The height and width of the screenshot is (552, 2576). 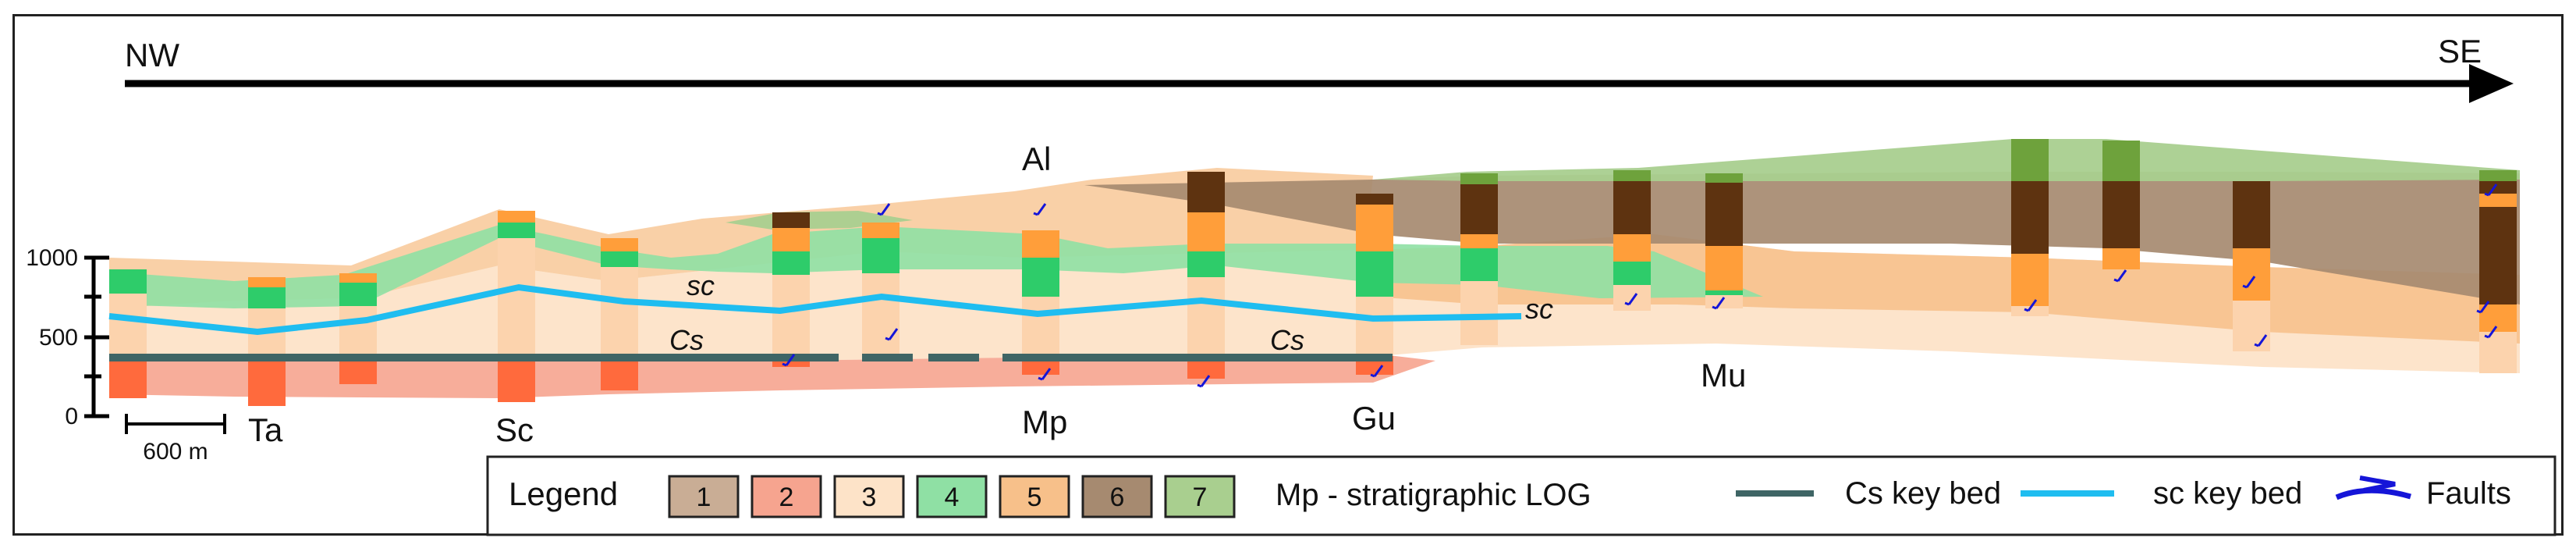 What do you see at coordinates (2227, 493) in the screenshot?
I see `legend-sc-label: sc key bed` at bounding box center [2227, 493].